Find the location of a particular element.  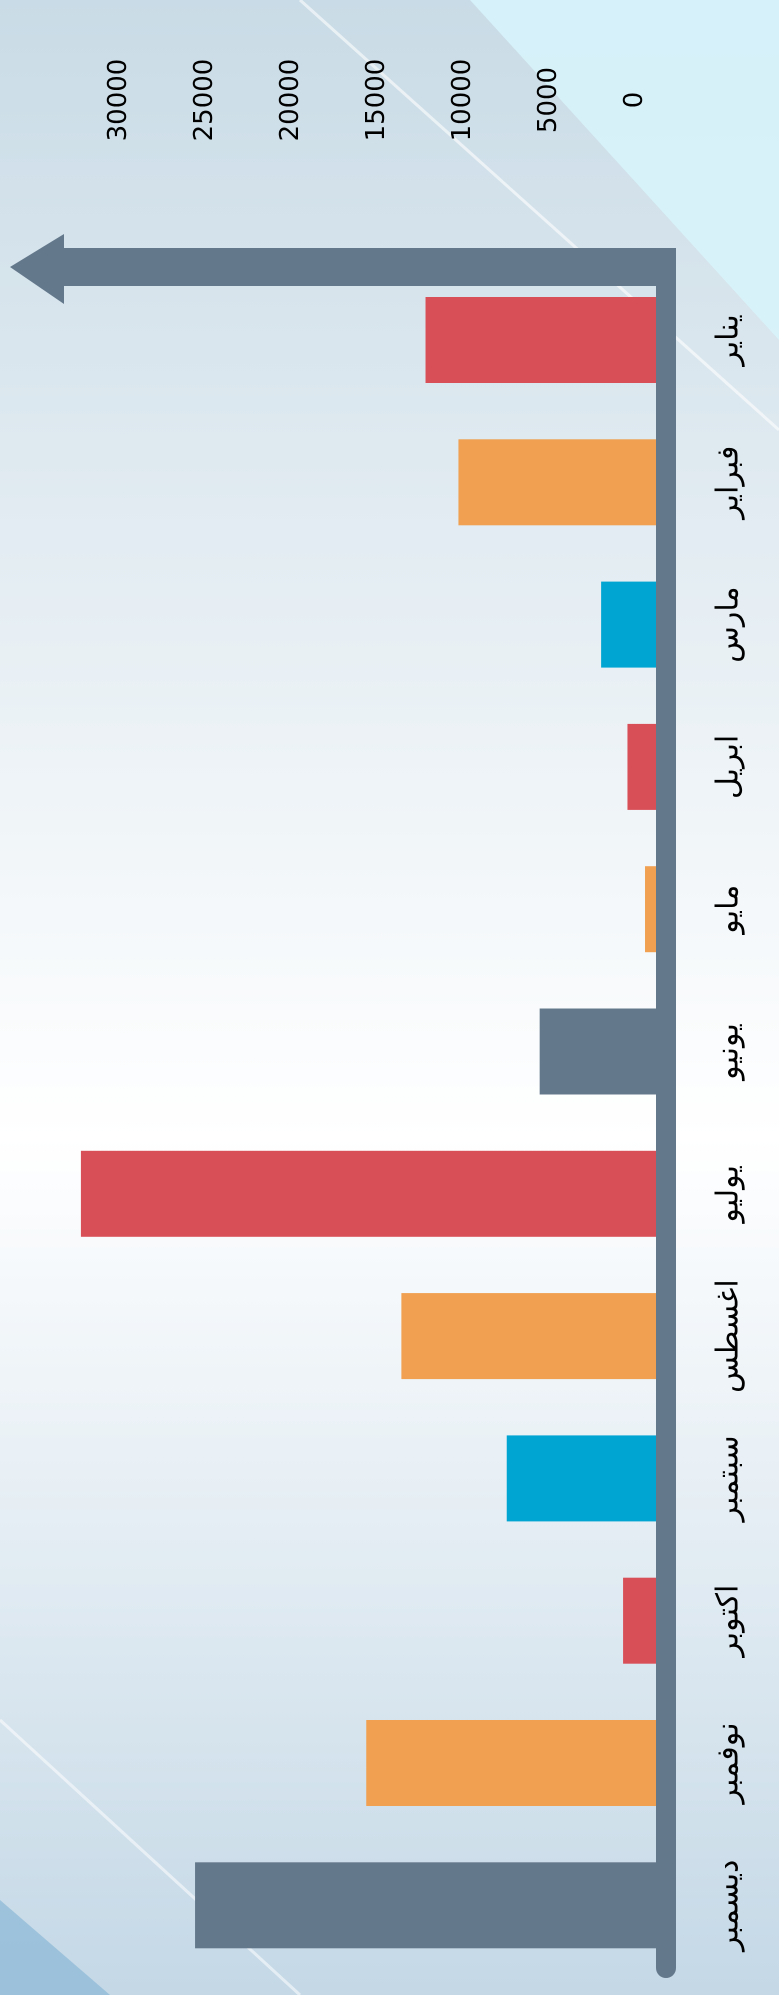

tick-label: 10000 is located at coordinates (462, 100).